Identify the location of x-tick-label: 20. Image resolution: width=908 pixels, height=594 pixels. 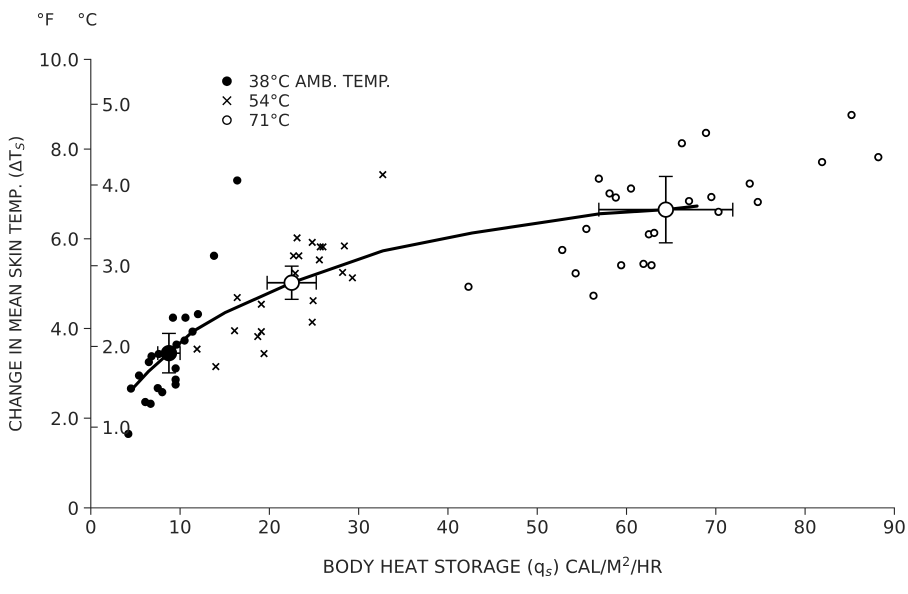
(269, 527).